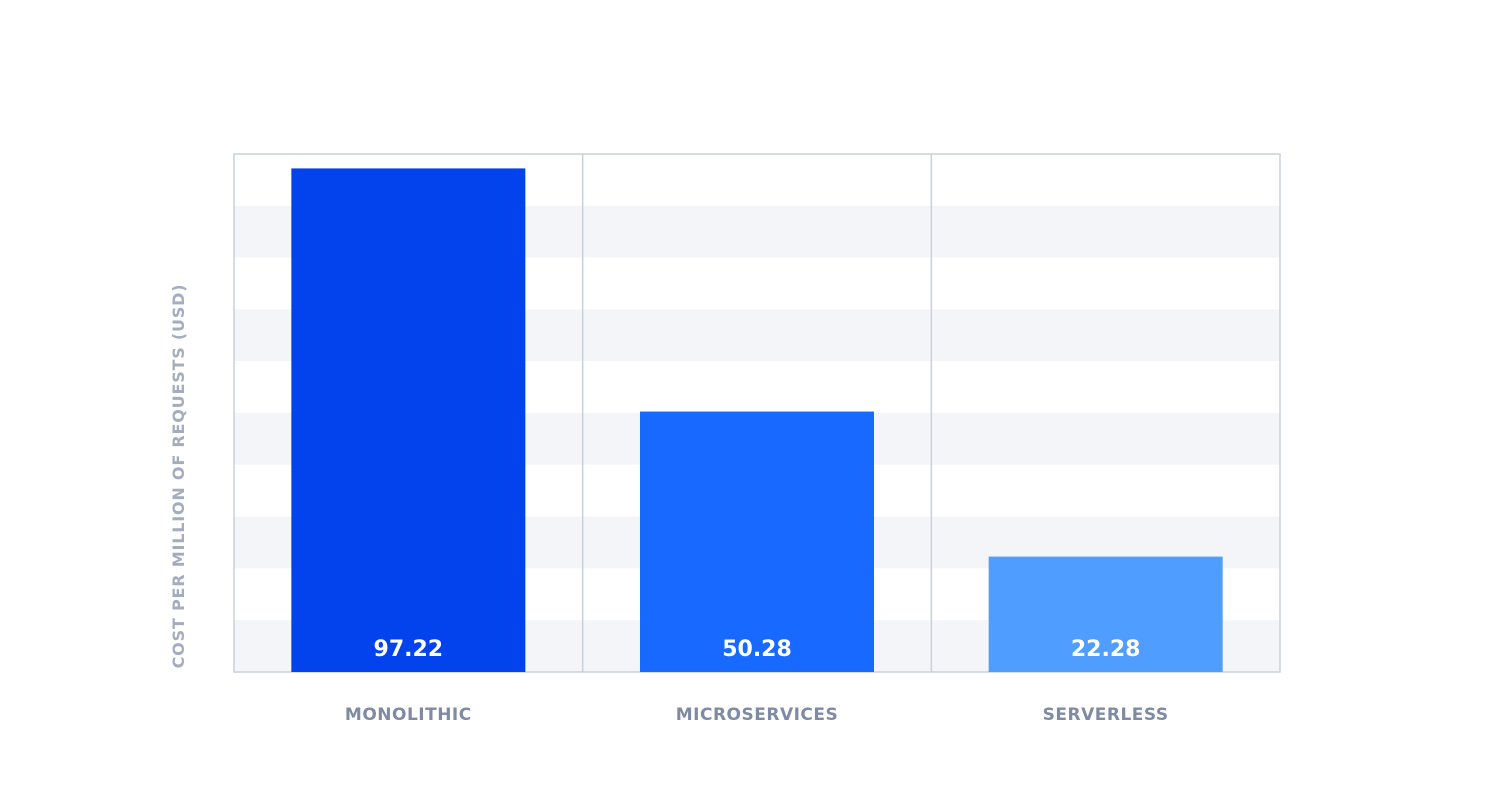 This screenshot has width=1500, height=806. Describe the element at coordinates (409, 649) in the screenshot. I see `bar-value-label: 97.22` at that location.